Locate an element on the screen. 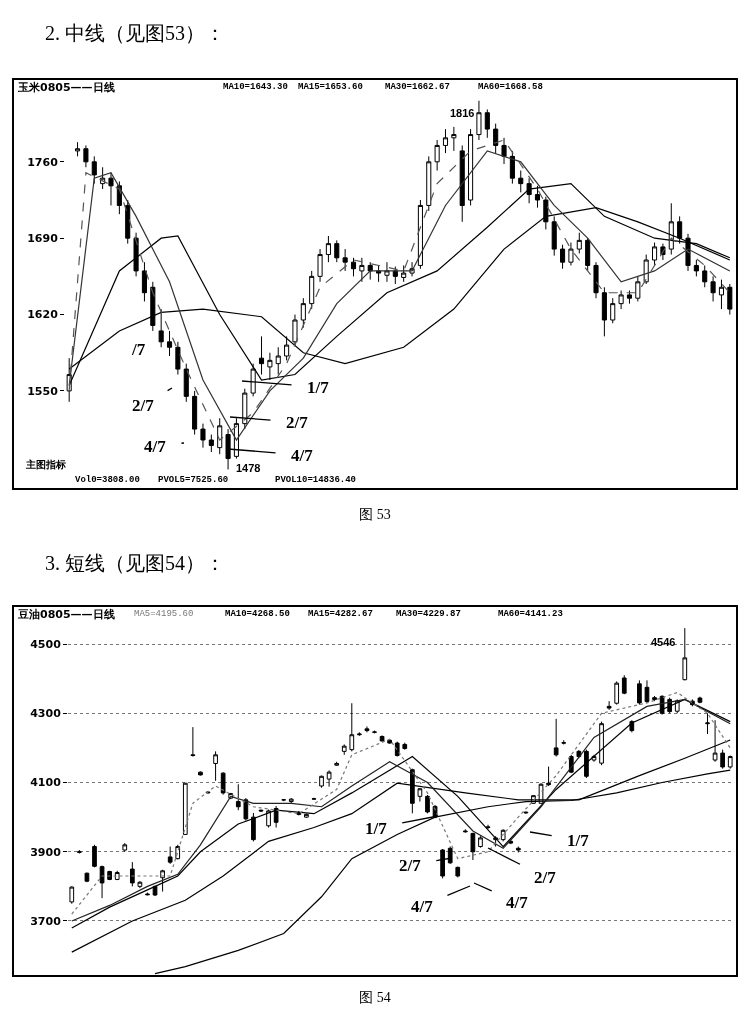  y-tick-label: 1620 is located at coordinates (43, 315).